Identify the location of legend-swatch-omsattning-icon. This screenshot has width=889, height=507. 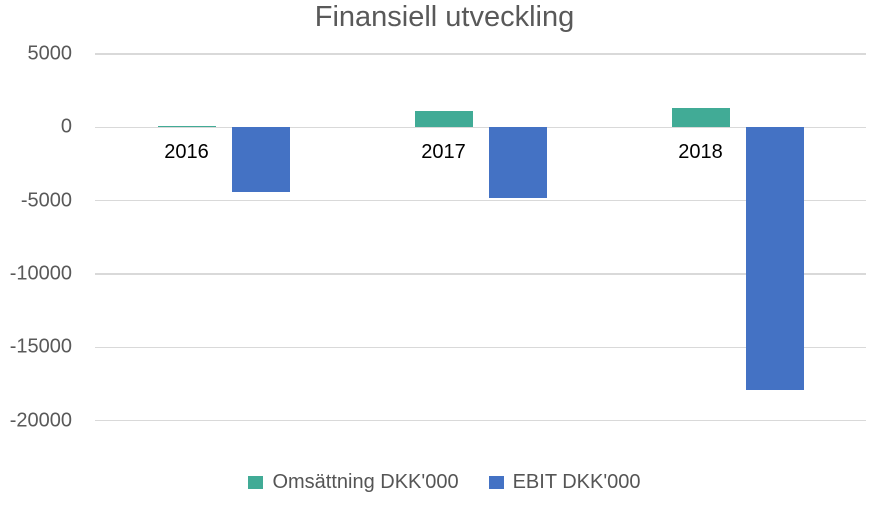
(256, 482).